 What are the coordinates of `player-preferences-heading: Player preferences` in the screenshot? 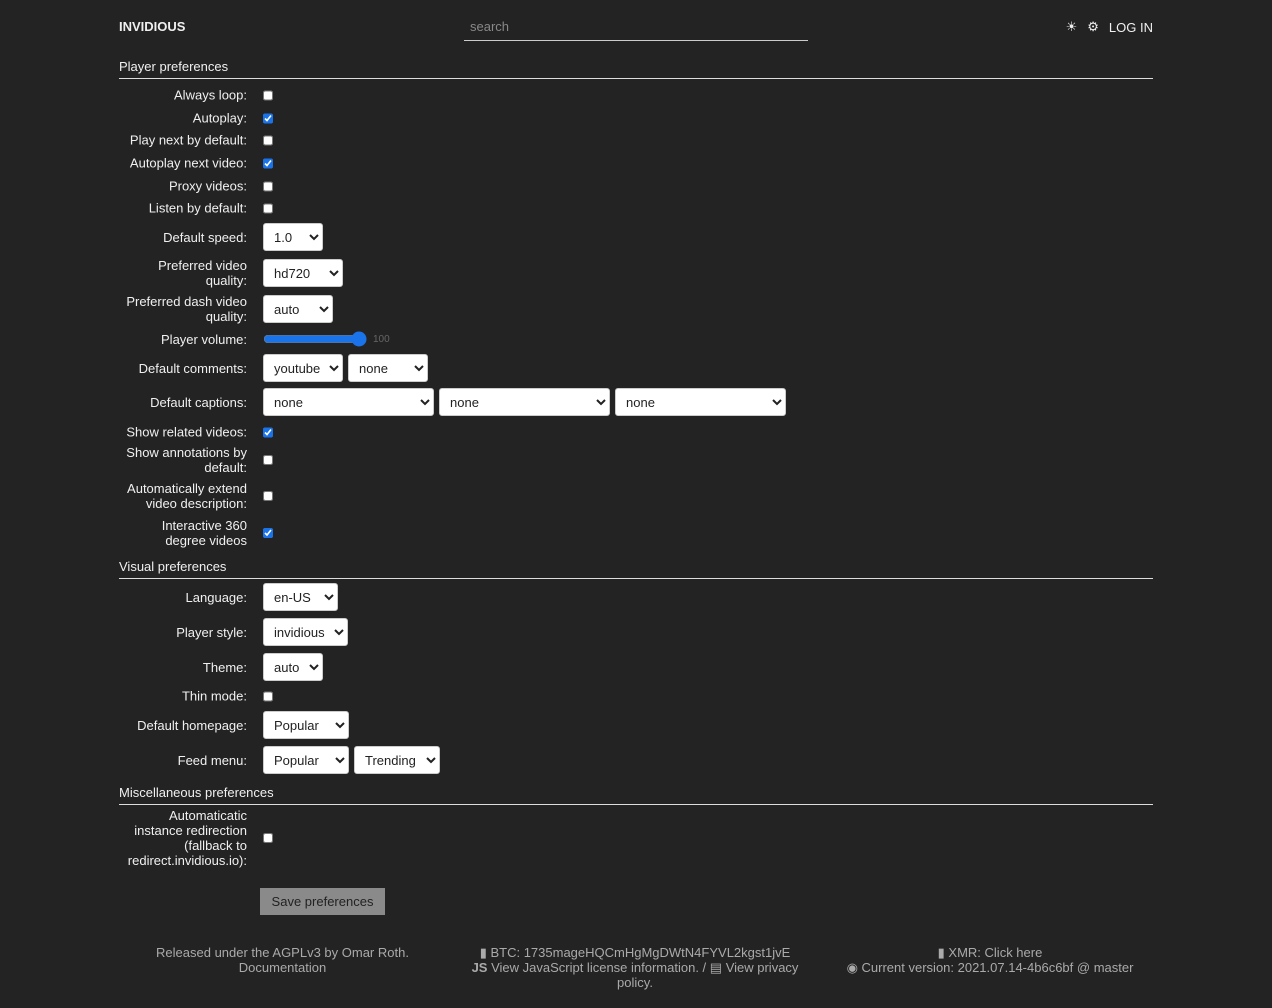 It's located at (636, 69).